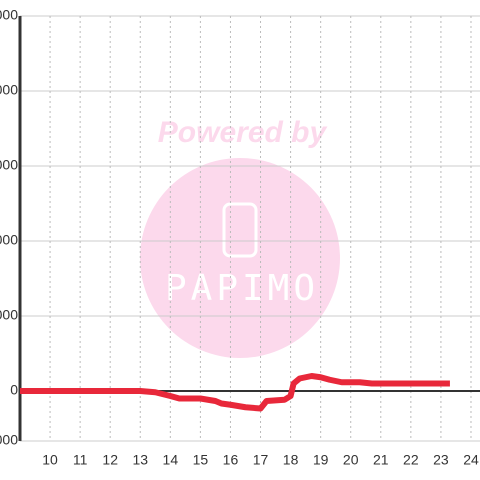 The image size is (480, 480). What do you see at coordinates (9, 15) in the screenshot?
I see `y-tick-label: 150,000` at bounding box center [9, 15].